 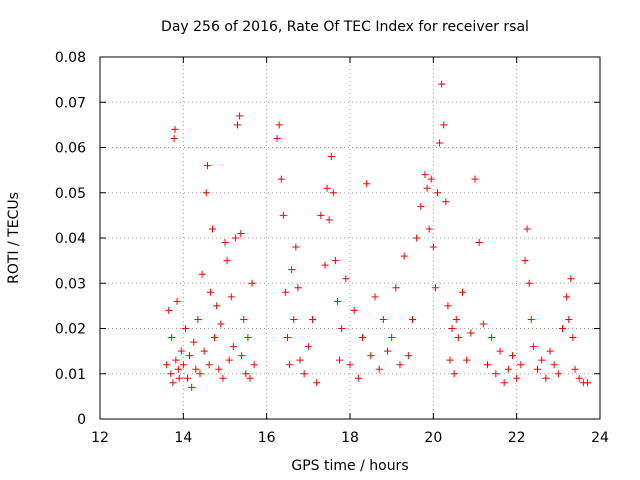 I want to click on x-tick-label: 18, so click(x=350, y=438).